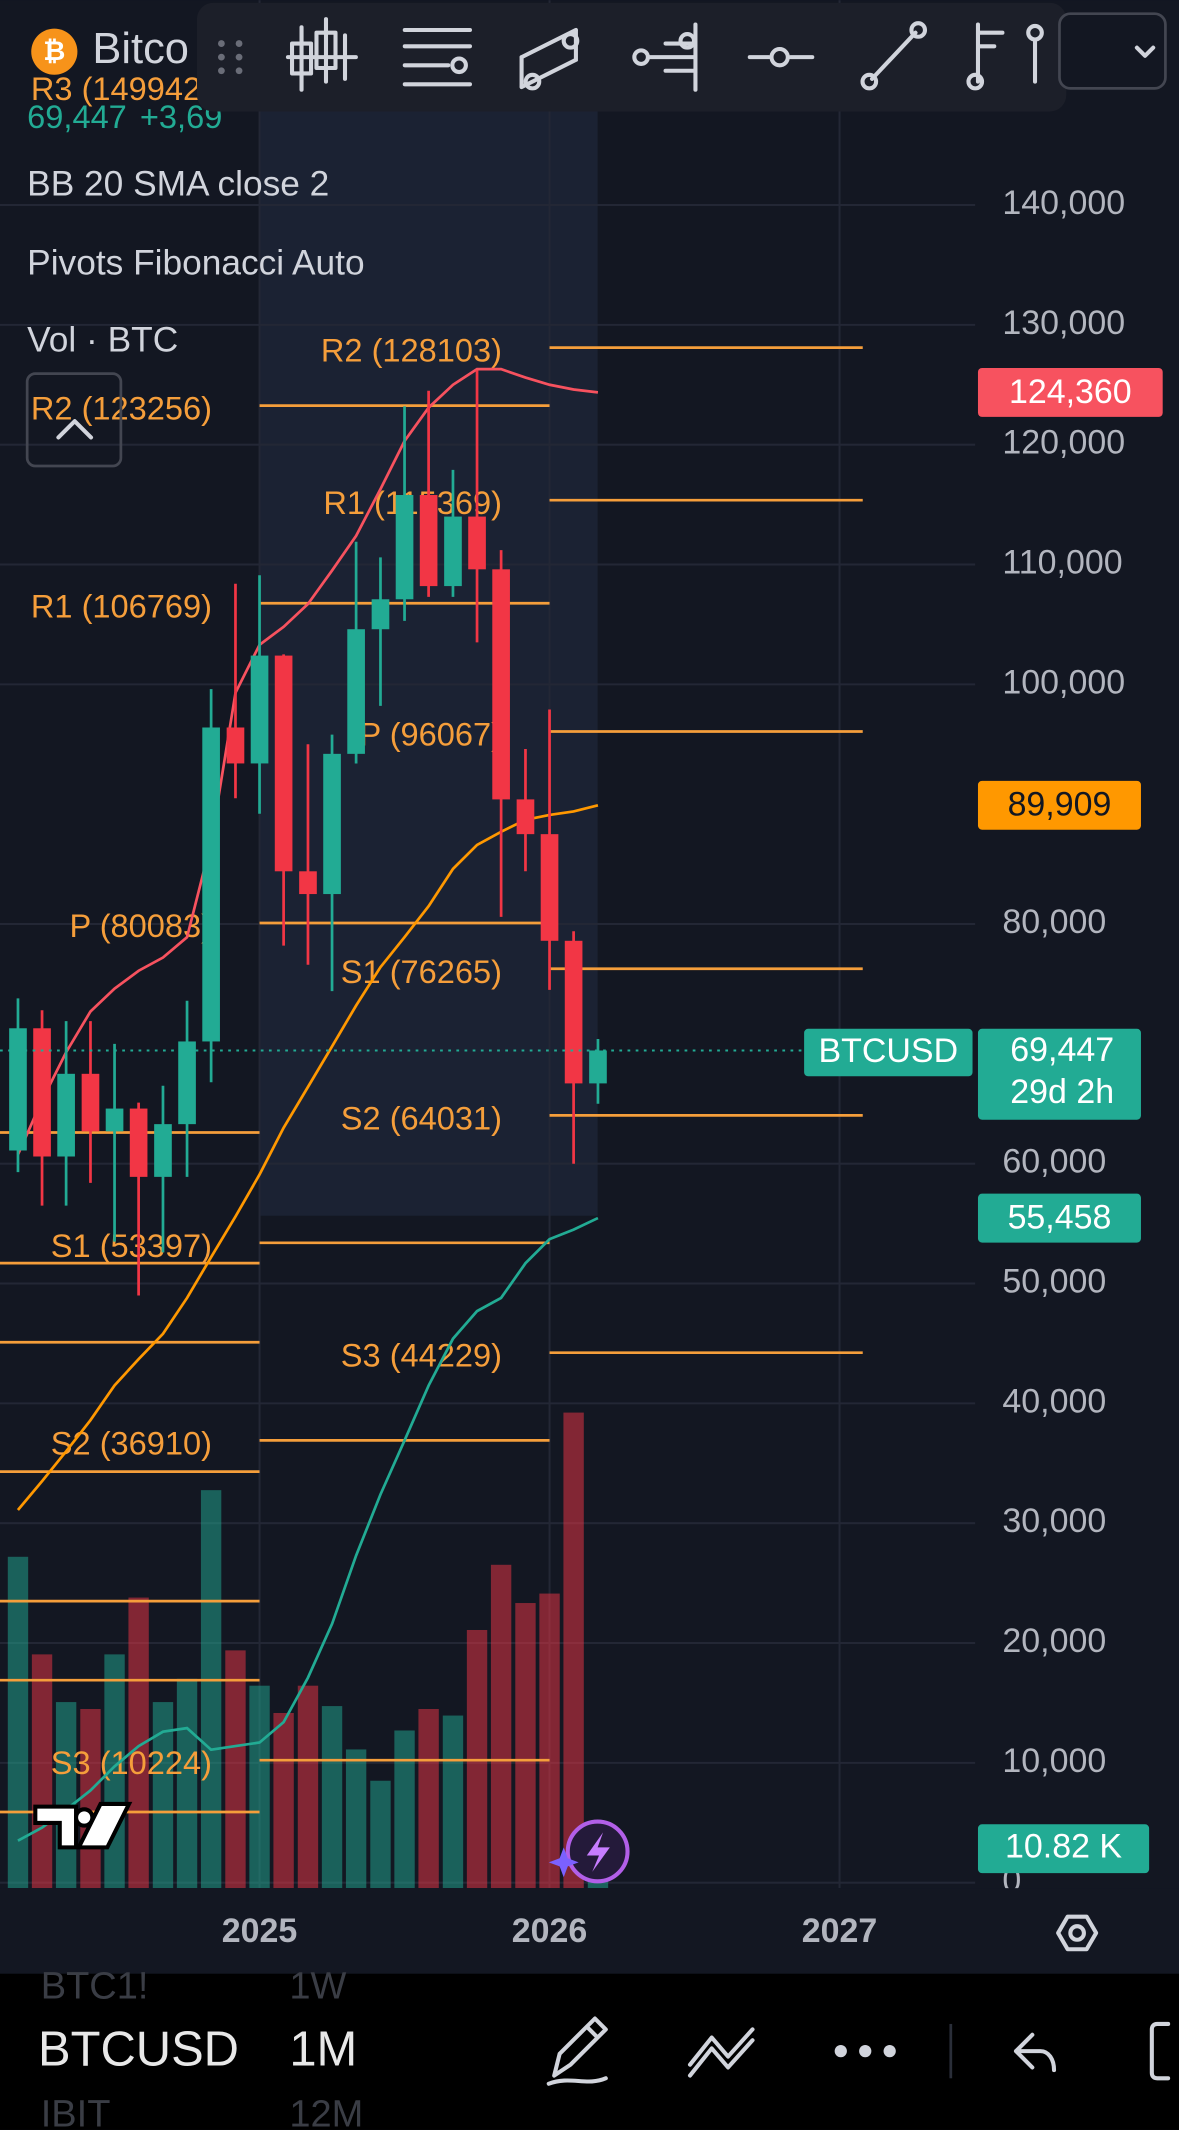  What do you see at coordinates (1054, 1281) in the screenshot?
I see `y-tick-label: 50,000` at bounding box center [1054, 1281].